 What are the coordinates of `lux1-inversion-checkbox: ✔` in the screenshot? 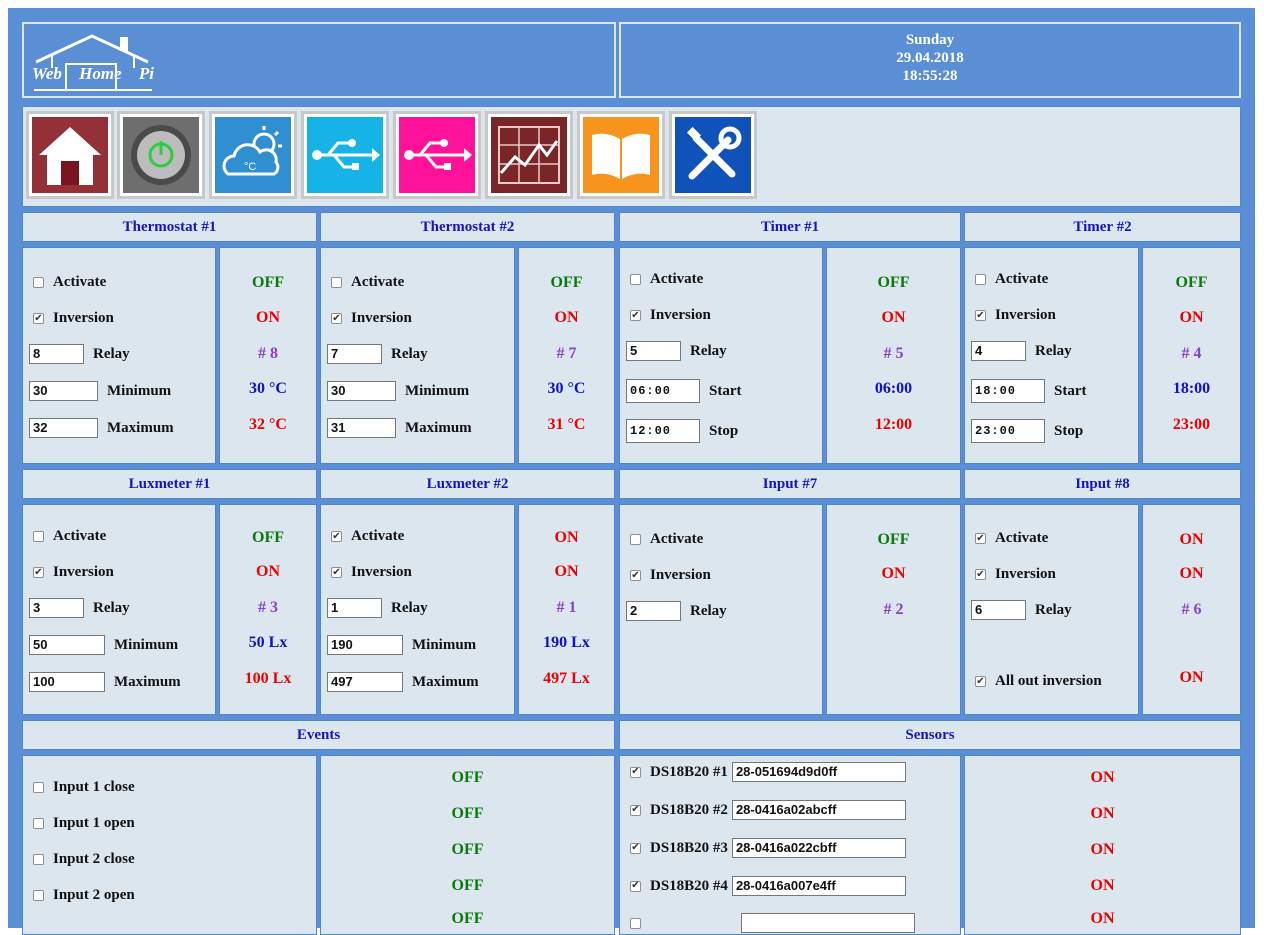 It's located at (38, 572).